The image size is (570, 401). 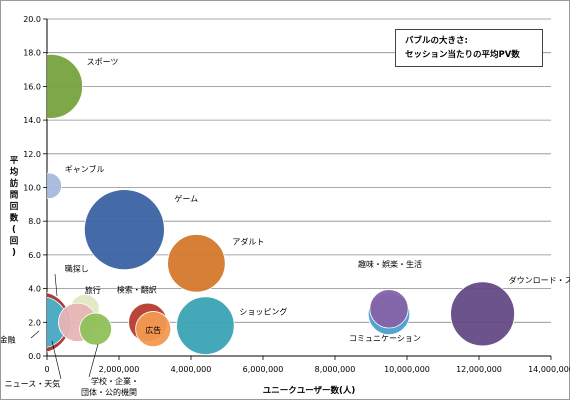 What do you see at coordinates (85, 169) in the screenshot?
I see `bubble-label: ギャンブル` at bounding box center [85, 169].